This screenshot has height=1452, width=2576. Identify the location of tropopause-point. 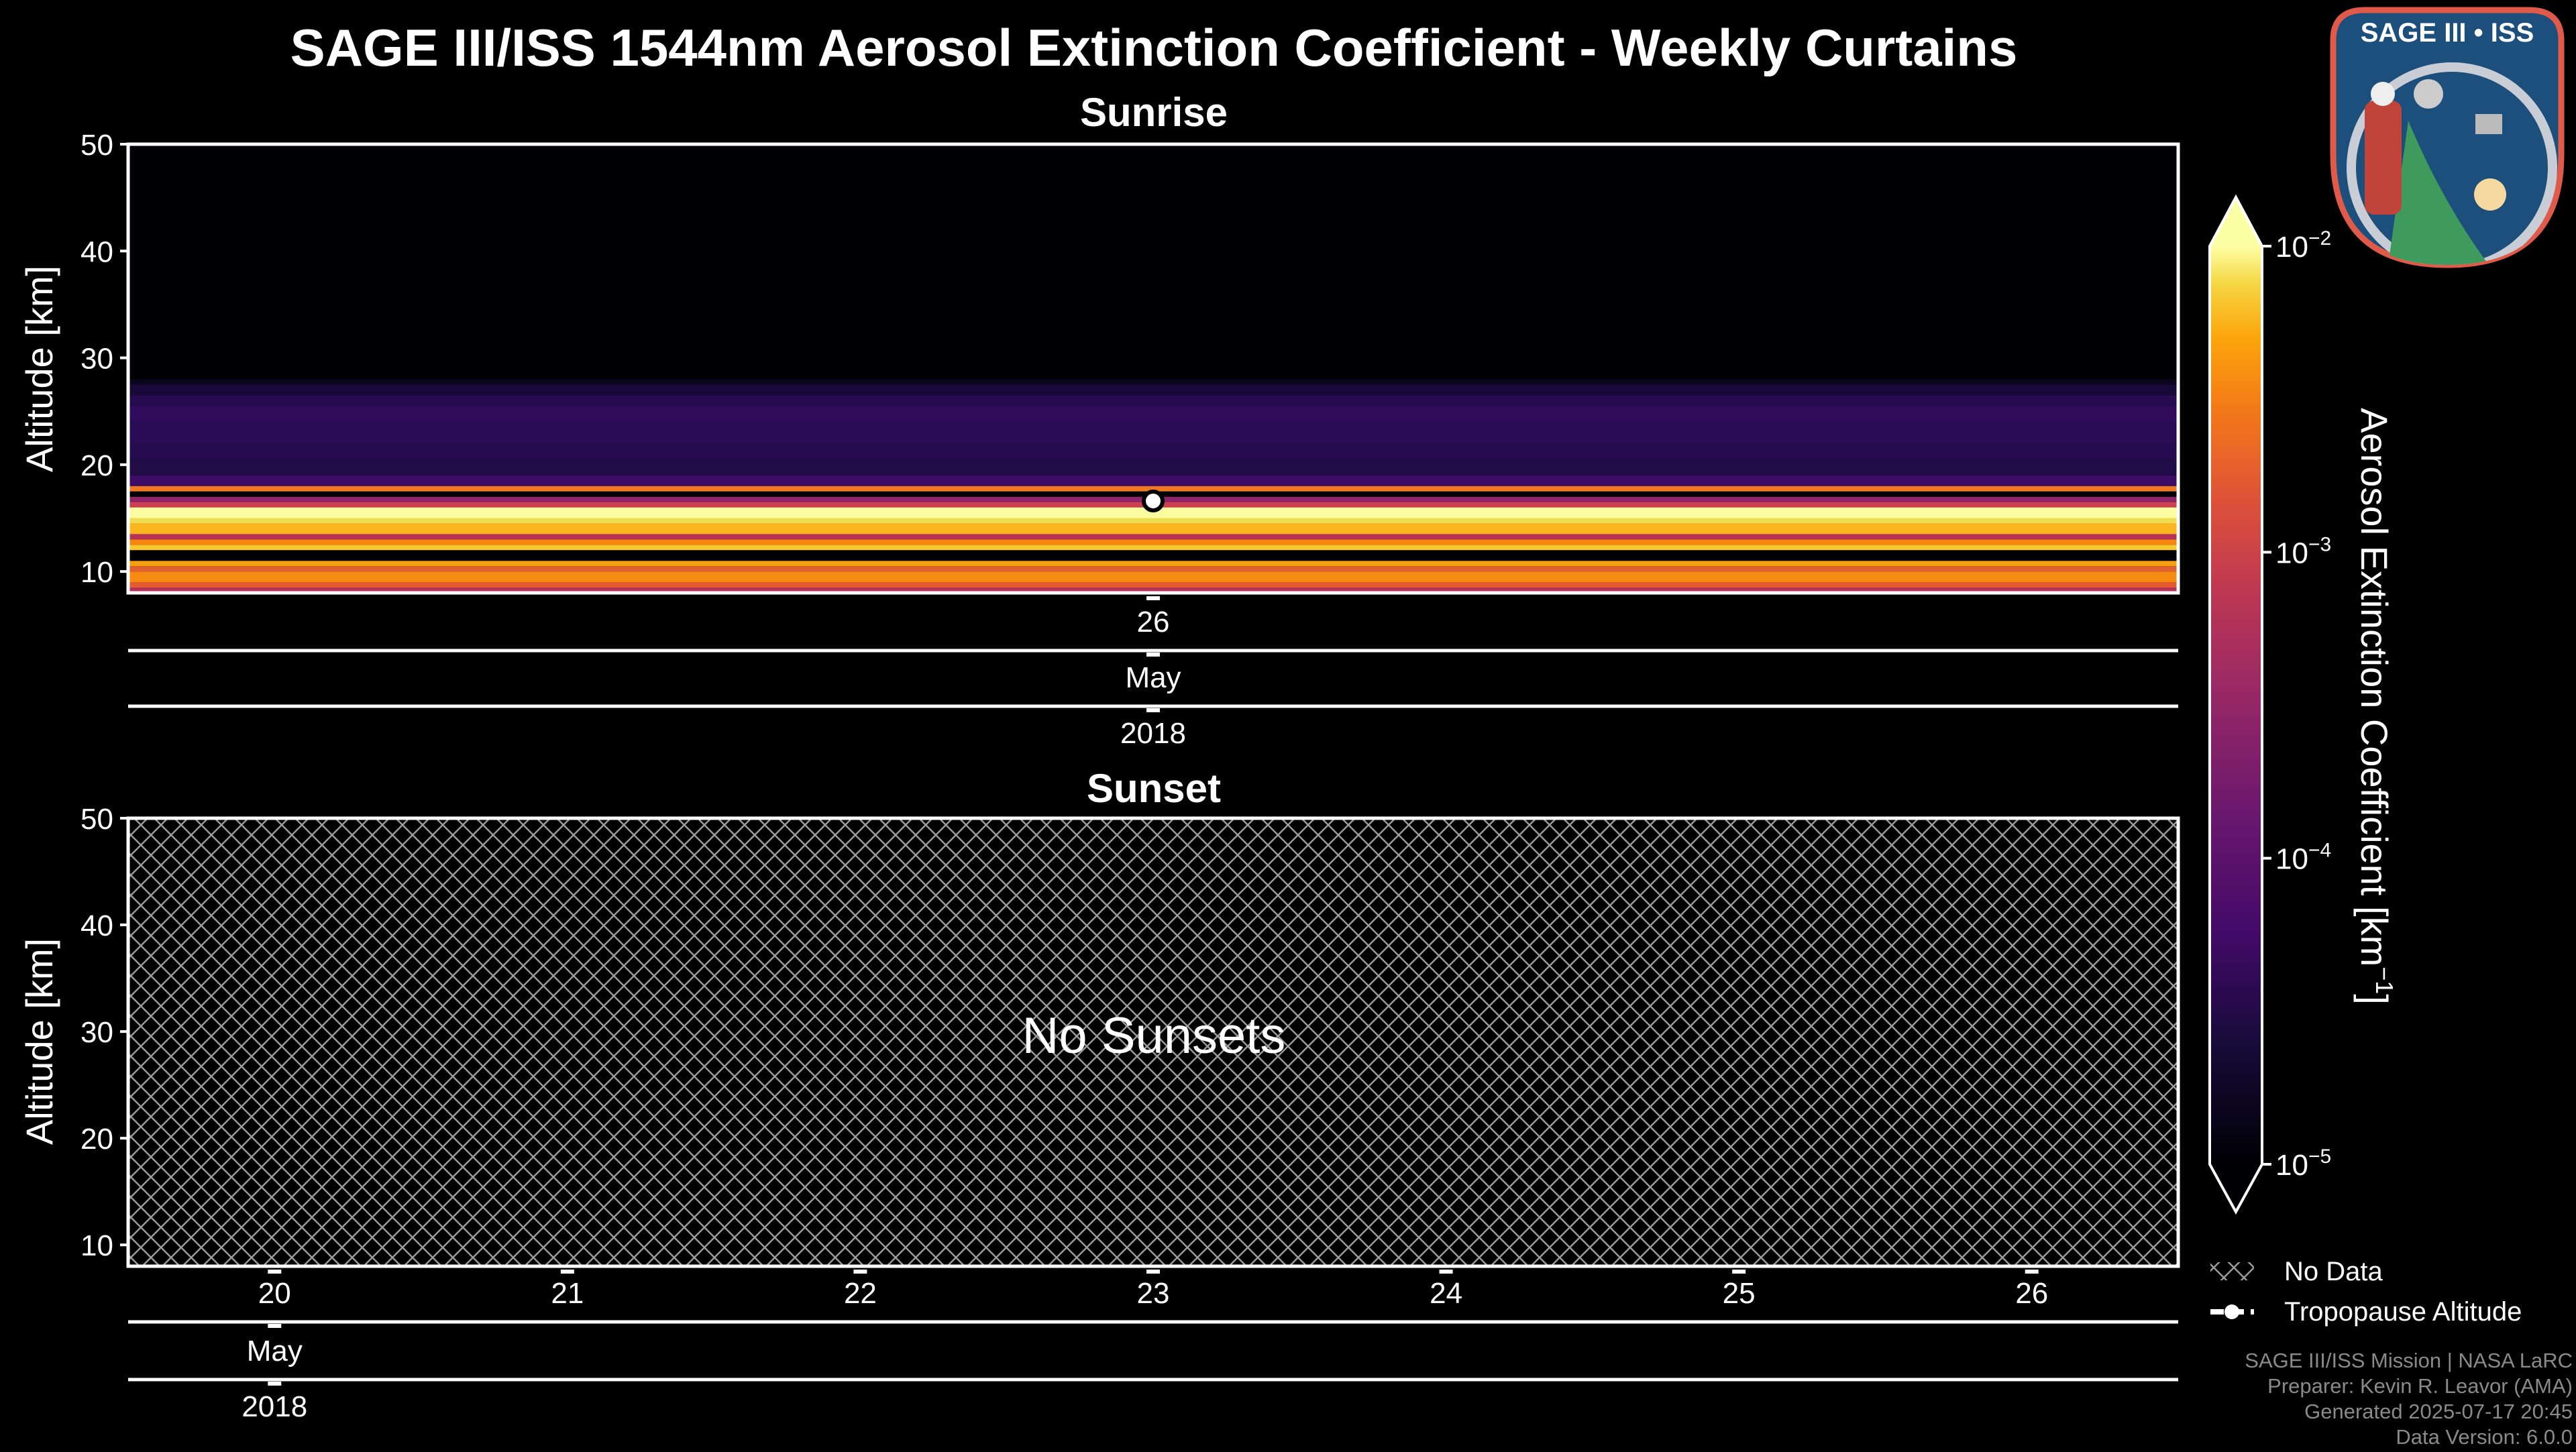
(1153, 501).